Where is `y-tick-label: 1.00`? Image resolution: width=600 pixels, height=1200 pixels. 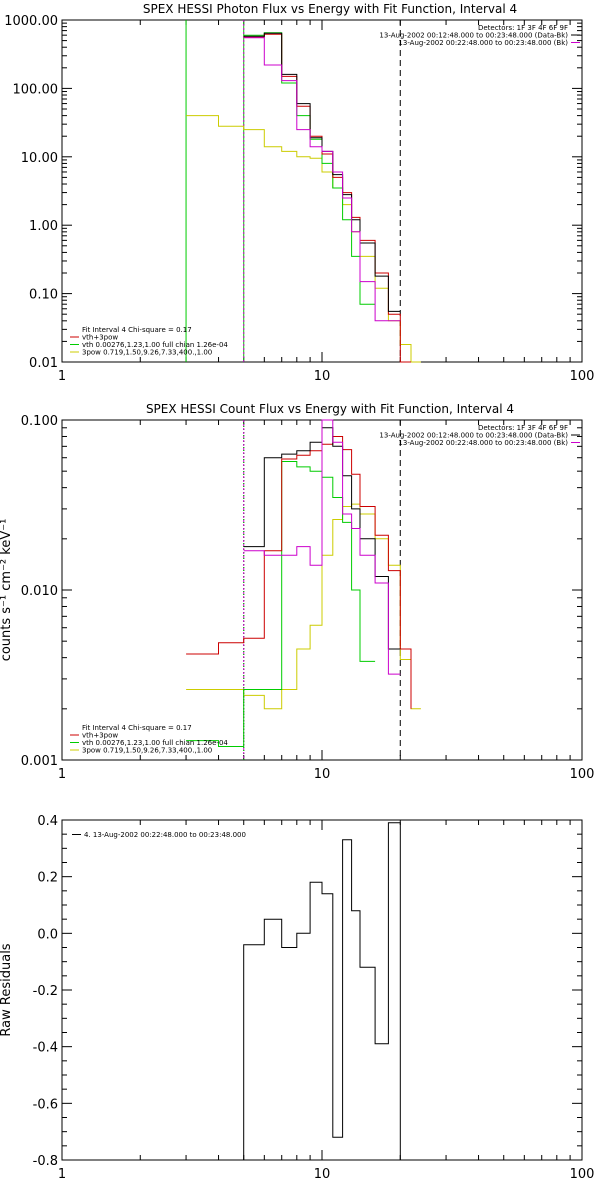
y-tick-label: 1.00 is located at coordinates (43, 226).